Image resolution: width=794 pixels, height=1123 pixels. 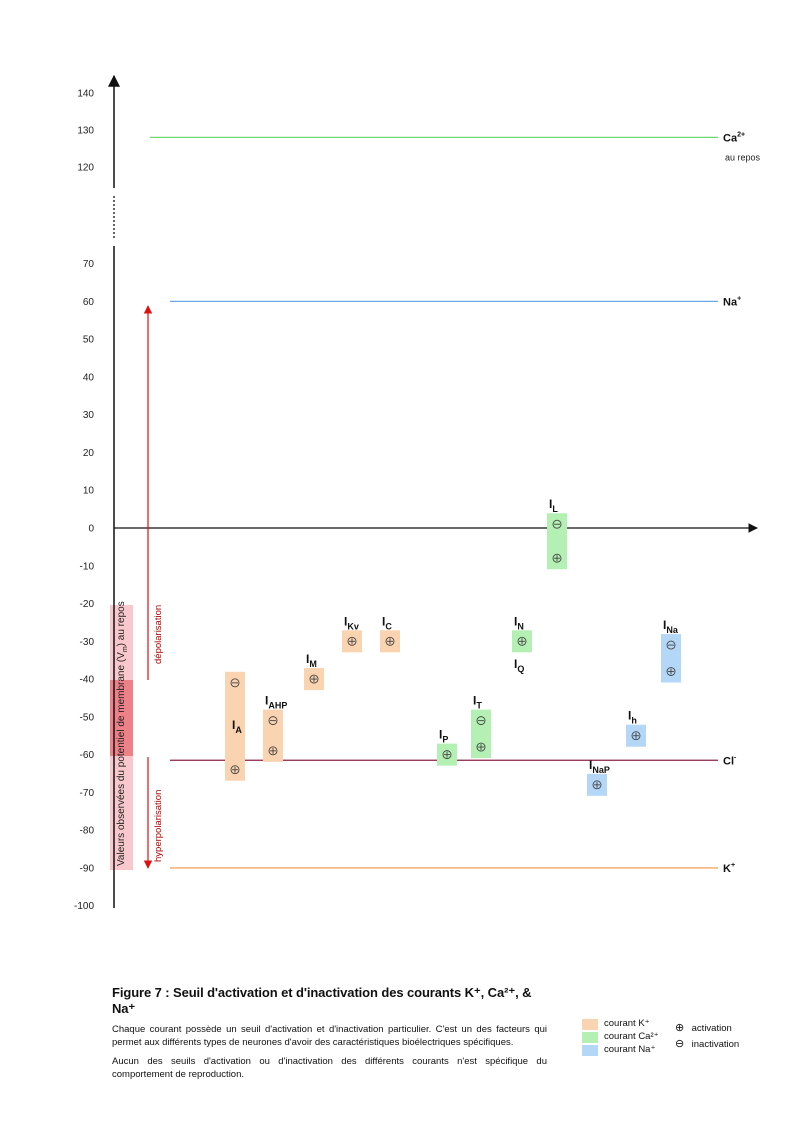 What do you see at coordinates (87, 566) in the screenshot?
I see `y-tick-label: -10` at bounding box center [87, 566].